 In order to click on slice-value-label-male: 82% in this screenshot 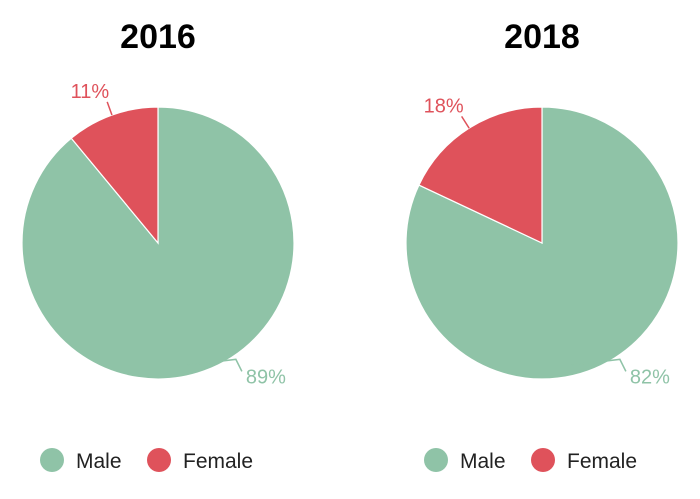, I will do `click(650, 377)`.